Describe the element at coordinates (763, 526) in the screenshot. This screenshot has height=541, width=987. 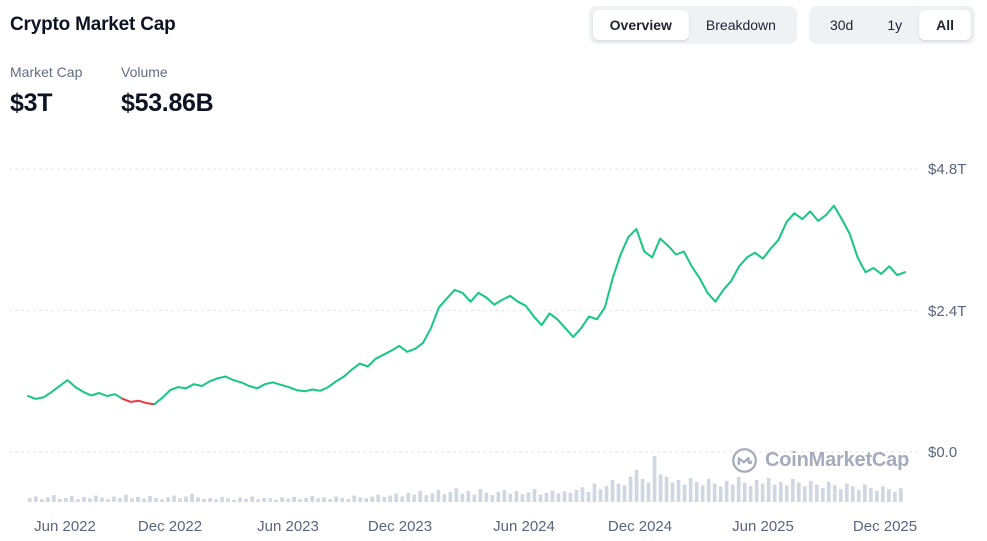
I see `x-axis-label: Jun 2025` at that location.